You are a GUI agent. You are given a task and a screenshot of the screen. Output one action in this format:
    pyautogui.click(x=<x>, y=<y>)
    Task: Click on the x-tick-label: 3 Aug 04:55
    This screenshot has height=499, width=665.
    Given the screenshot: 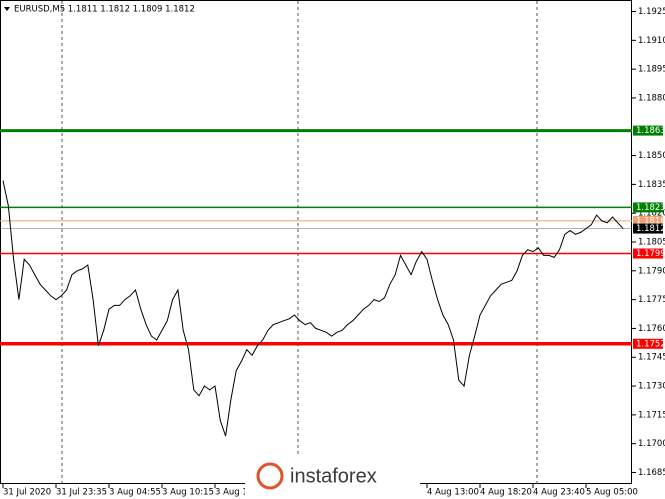 What is the action you would take?
    pyautogui.click(x=135, y=493)
    